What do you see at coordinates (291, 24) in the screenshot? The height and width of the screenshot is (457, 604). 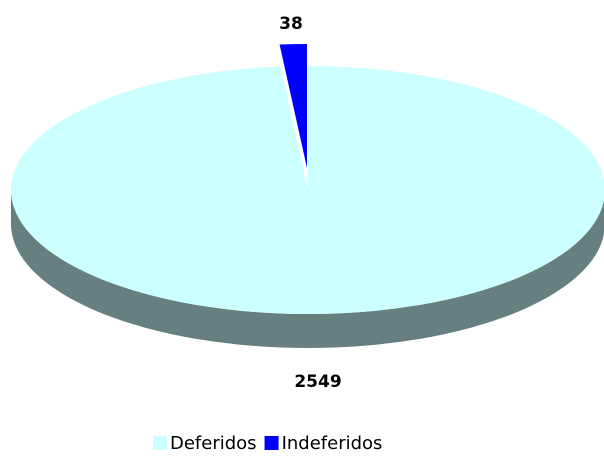 I see `value-label: 38` at bounding box center [291, 24].